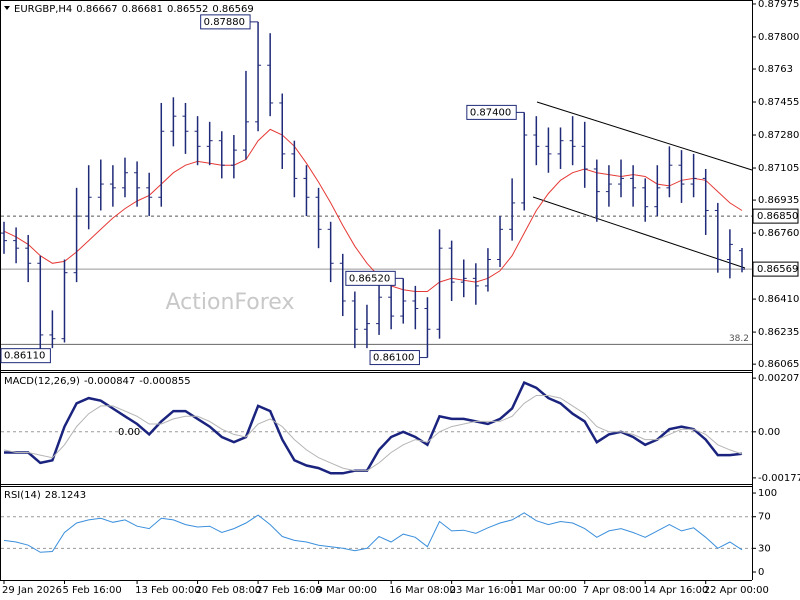 This screenshot has width=800, height=600. What do you see at coordinates (778, 200) in the screenshot?
I see `y-tick-label: 0.86935` at bounding box center [778, 200].